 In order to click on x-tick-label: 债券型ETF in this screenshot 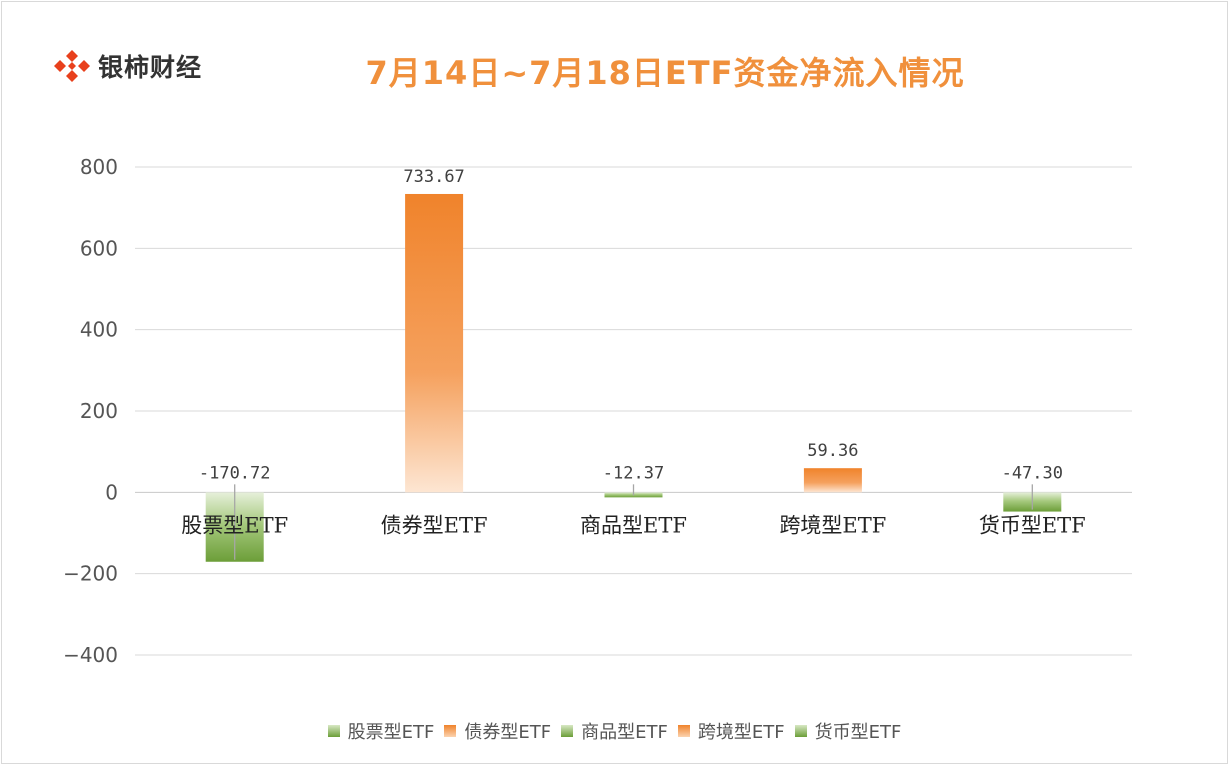, I will do `click(434, 525)`.